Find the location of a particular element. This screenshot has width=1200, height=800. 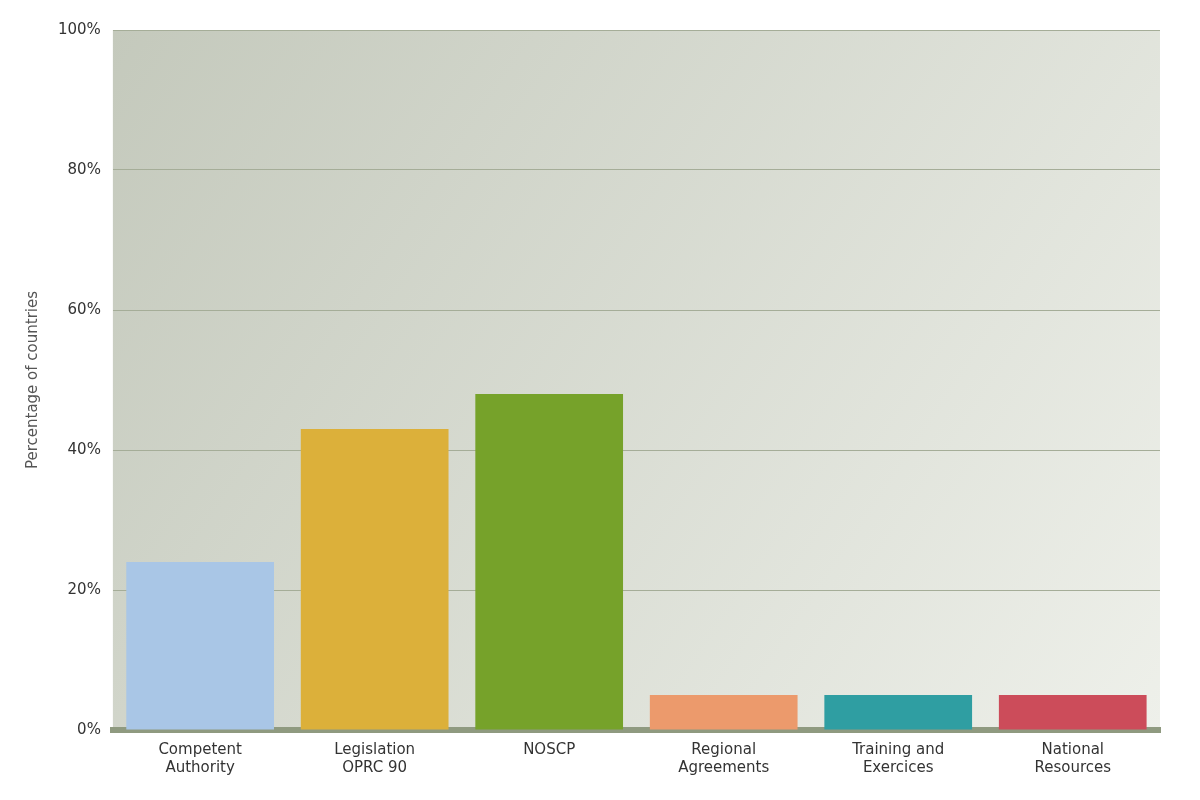

y-tick-label: 100% is located at coordinates (79, 28).